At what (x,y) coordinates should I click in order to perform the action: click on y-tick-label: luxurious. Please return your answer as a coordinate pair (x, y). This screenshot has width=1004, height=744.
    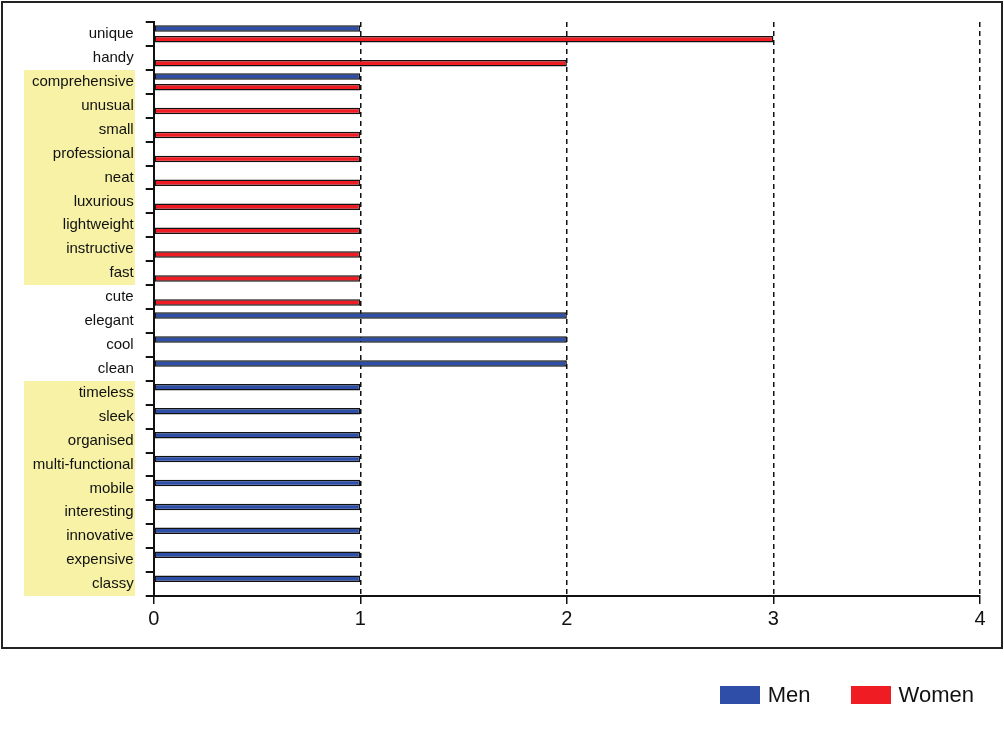
    Looking at the image, I should click on (103, 200).